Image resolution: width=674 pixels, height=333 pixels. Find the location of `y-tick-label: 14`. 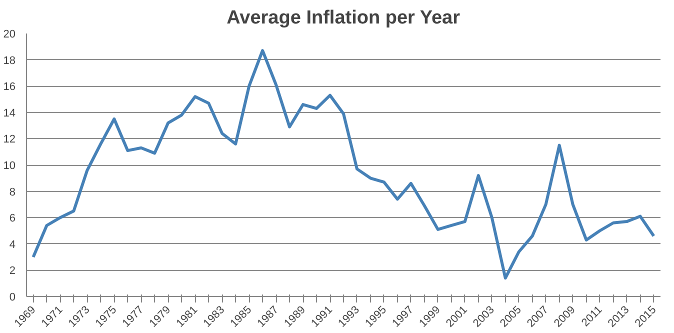

y-tick-label: 14 is located at coordinates (9, 113).